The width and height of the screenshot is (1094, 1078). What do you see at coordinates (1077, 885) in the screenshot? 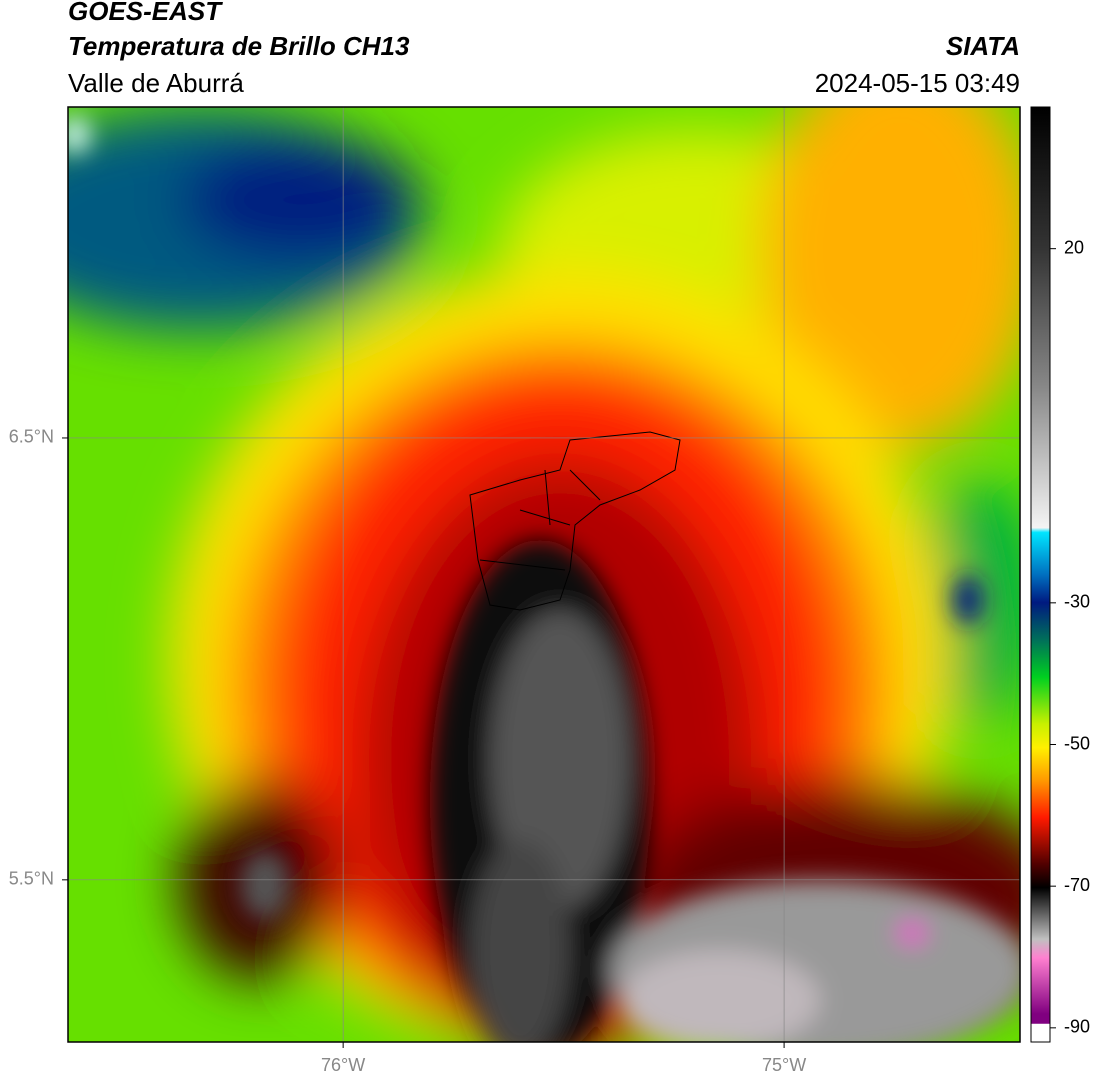
I see `colorbar-tick-label: -70` at bounding box center [1077, 885].